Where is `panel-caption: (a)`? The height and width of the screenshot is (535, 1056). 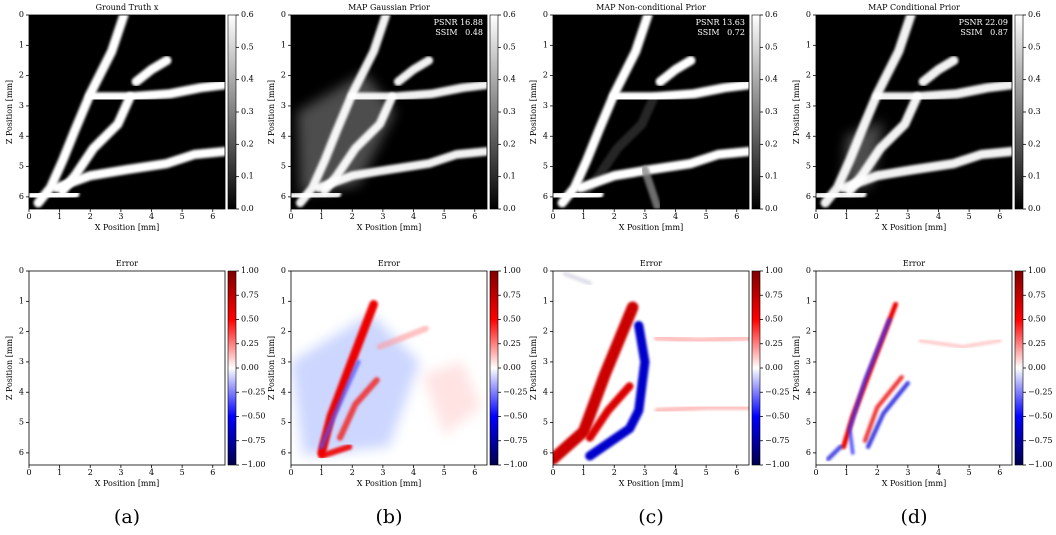 panel-caption: (a) is located at coordinates (127, 517).